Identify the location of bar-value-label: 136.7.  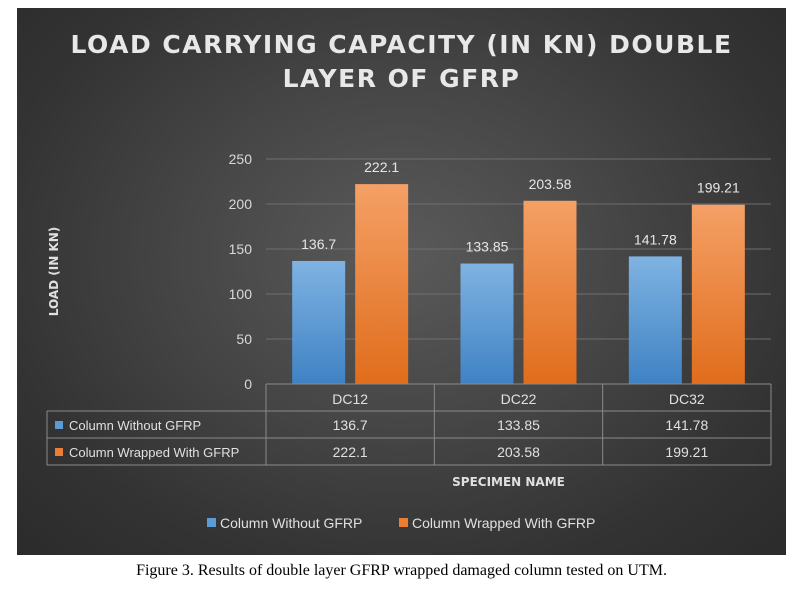
(318, 244).